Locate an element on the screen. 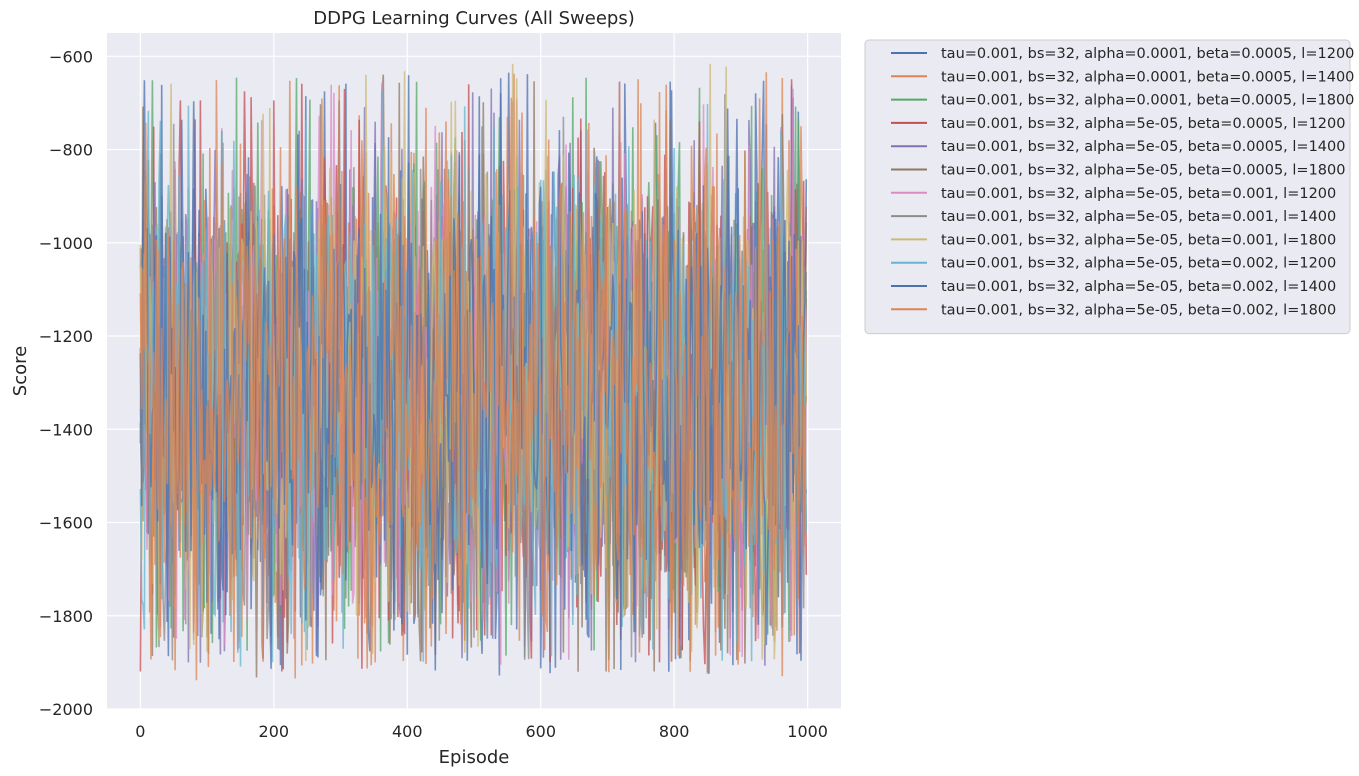 This screenshot has width=1359, height=776. legend-box is located at coordinates (1107, 187).